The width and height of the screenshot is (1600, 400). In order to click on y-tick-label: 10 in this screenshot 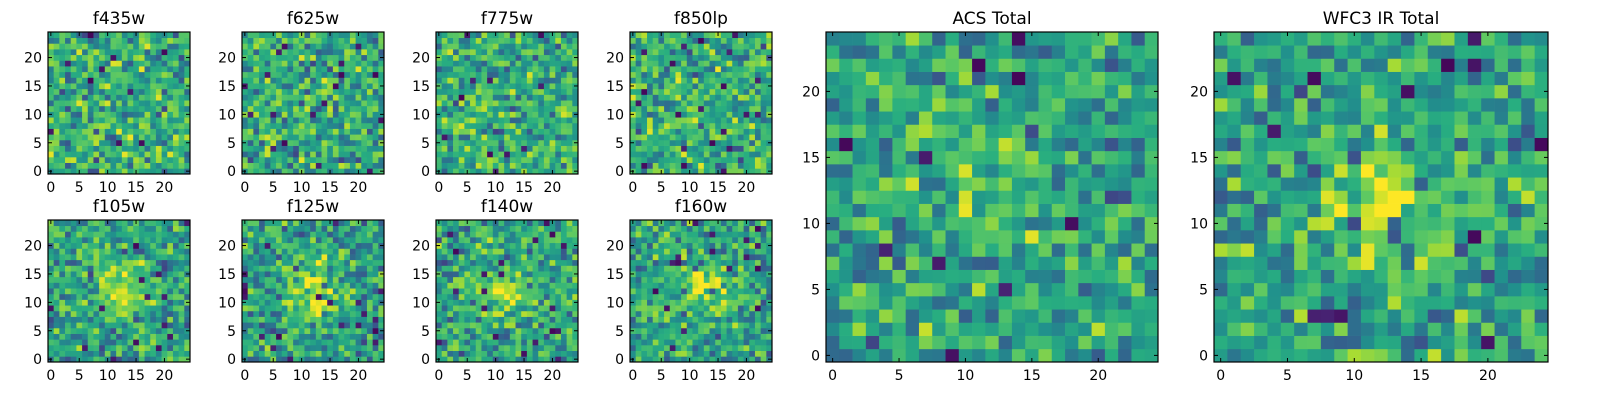, I will do `click(615, 115)`.